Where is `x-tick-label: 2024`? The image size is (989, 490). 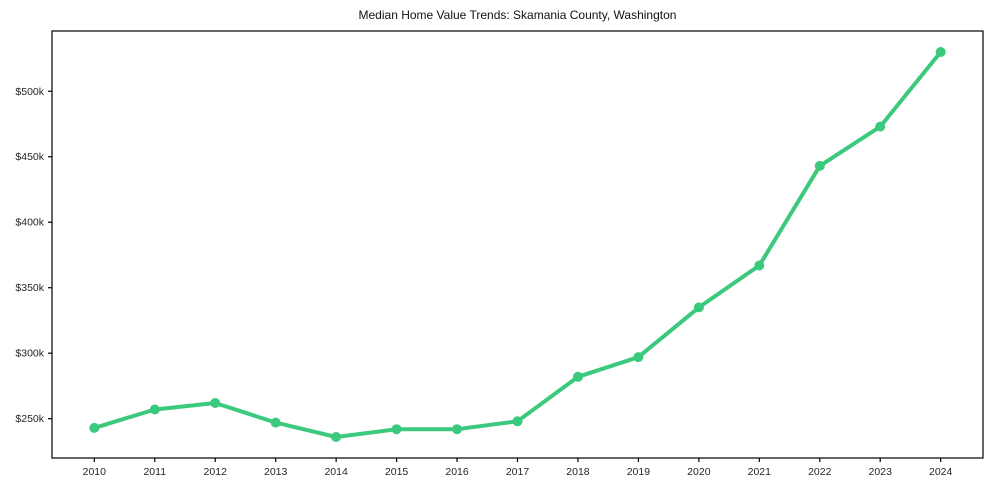
x-tick-label: 2024 is located at coordinates (941, 472).